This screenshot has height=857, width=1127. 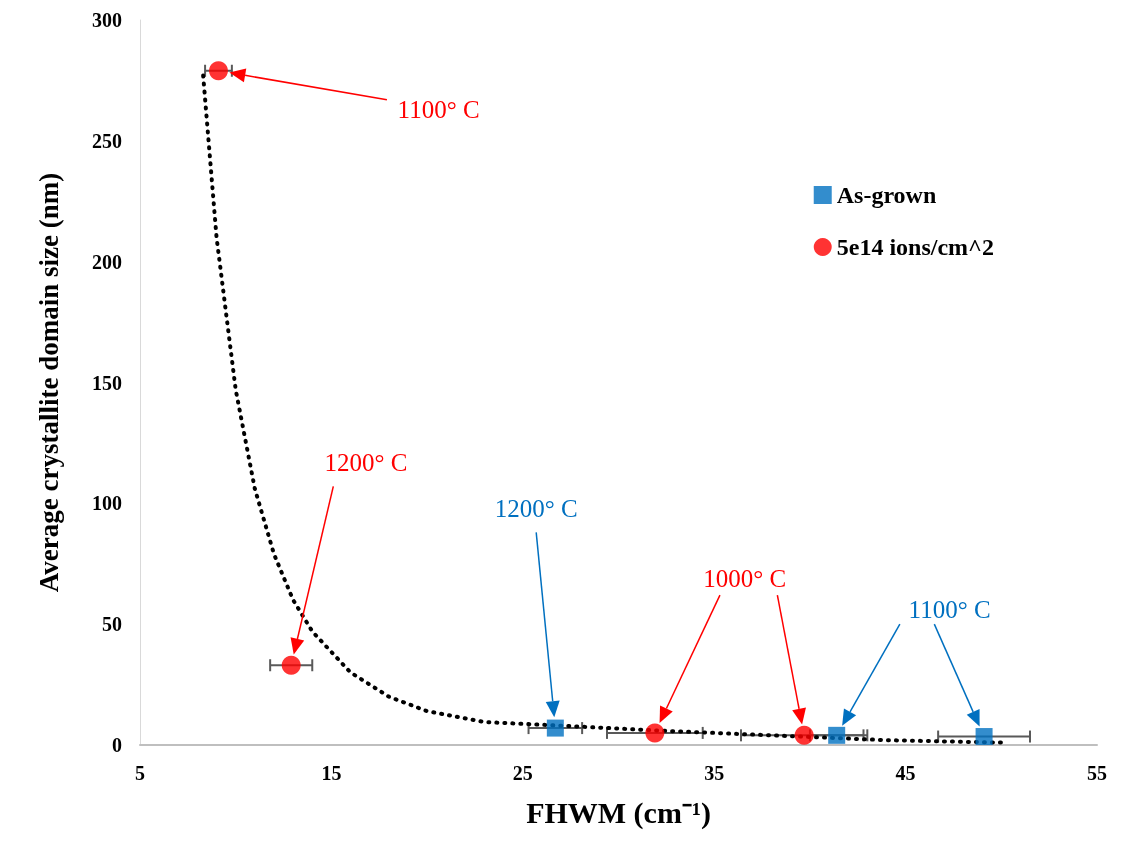 What do you see at coordinates (107, 382) in the screenshot?
I see `y-tick-label: 150` at bounding box center [107, 382].